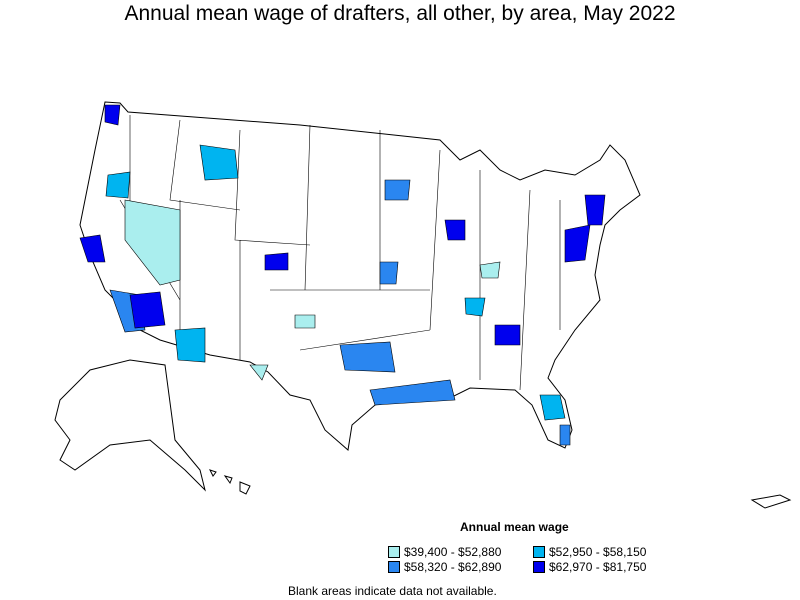  Describe the element at coordinates (392, 591) in the screenshot. I see `footnote: Blank areas indicate data not available.` at that location.